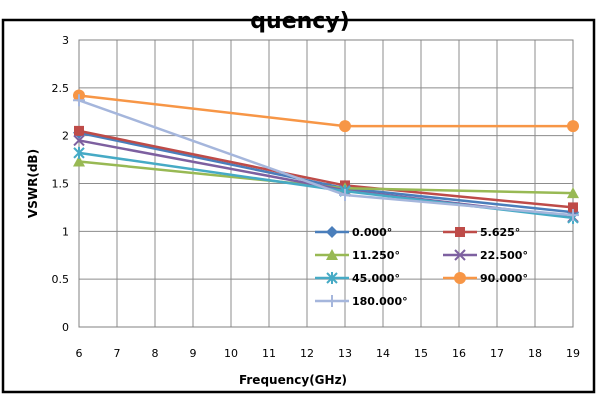 This screenshot has width=597, height=398. What do you see at coordinates (535, 353) in the screenshot?
I see `x-tick-label: 18` at bounding box center [535, 353].